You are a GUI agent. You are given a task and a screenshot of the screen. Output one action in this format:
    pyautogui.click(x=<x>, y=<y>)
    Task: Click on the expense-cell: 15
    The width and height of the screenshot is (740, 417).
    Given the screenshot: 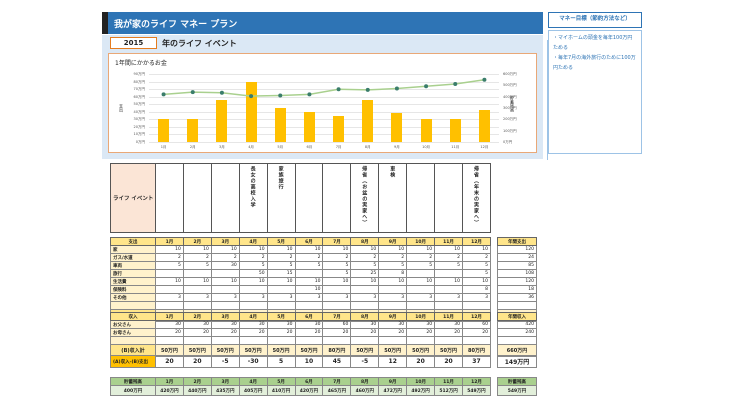 What is the action you would take?
    pyautogui.click(x=281, y=273)
    